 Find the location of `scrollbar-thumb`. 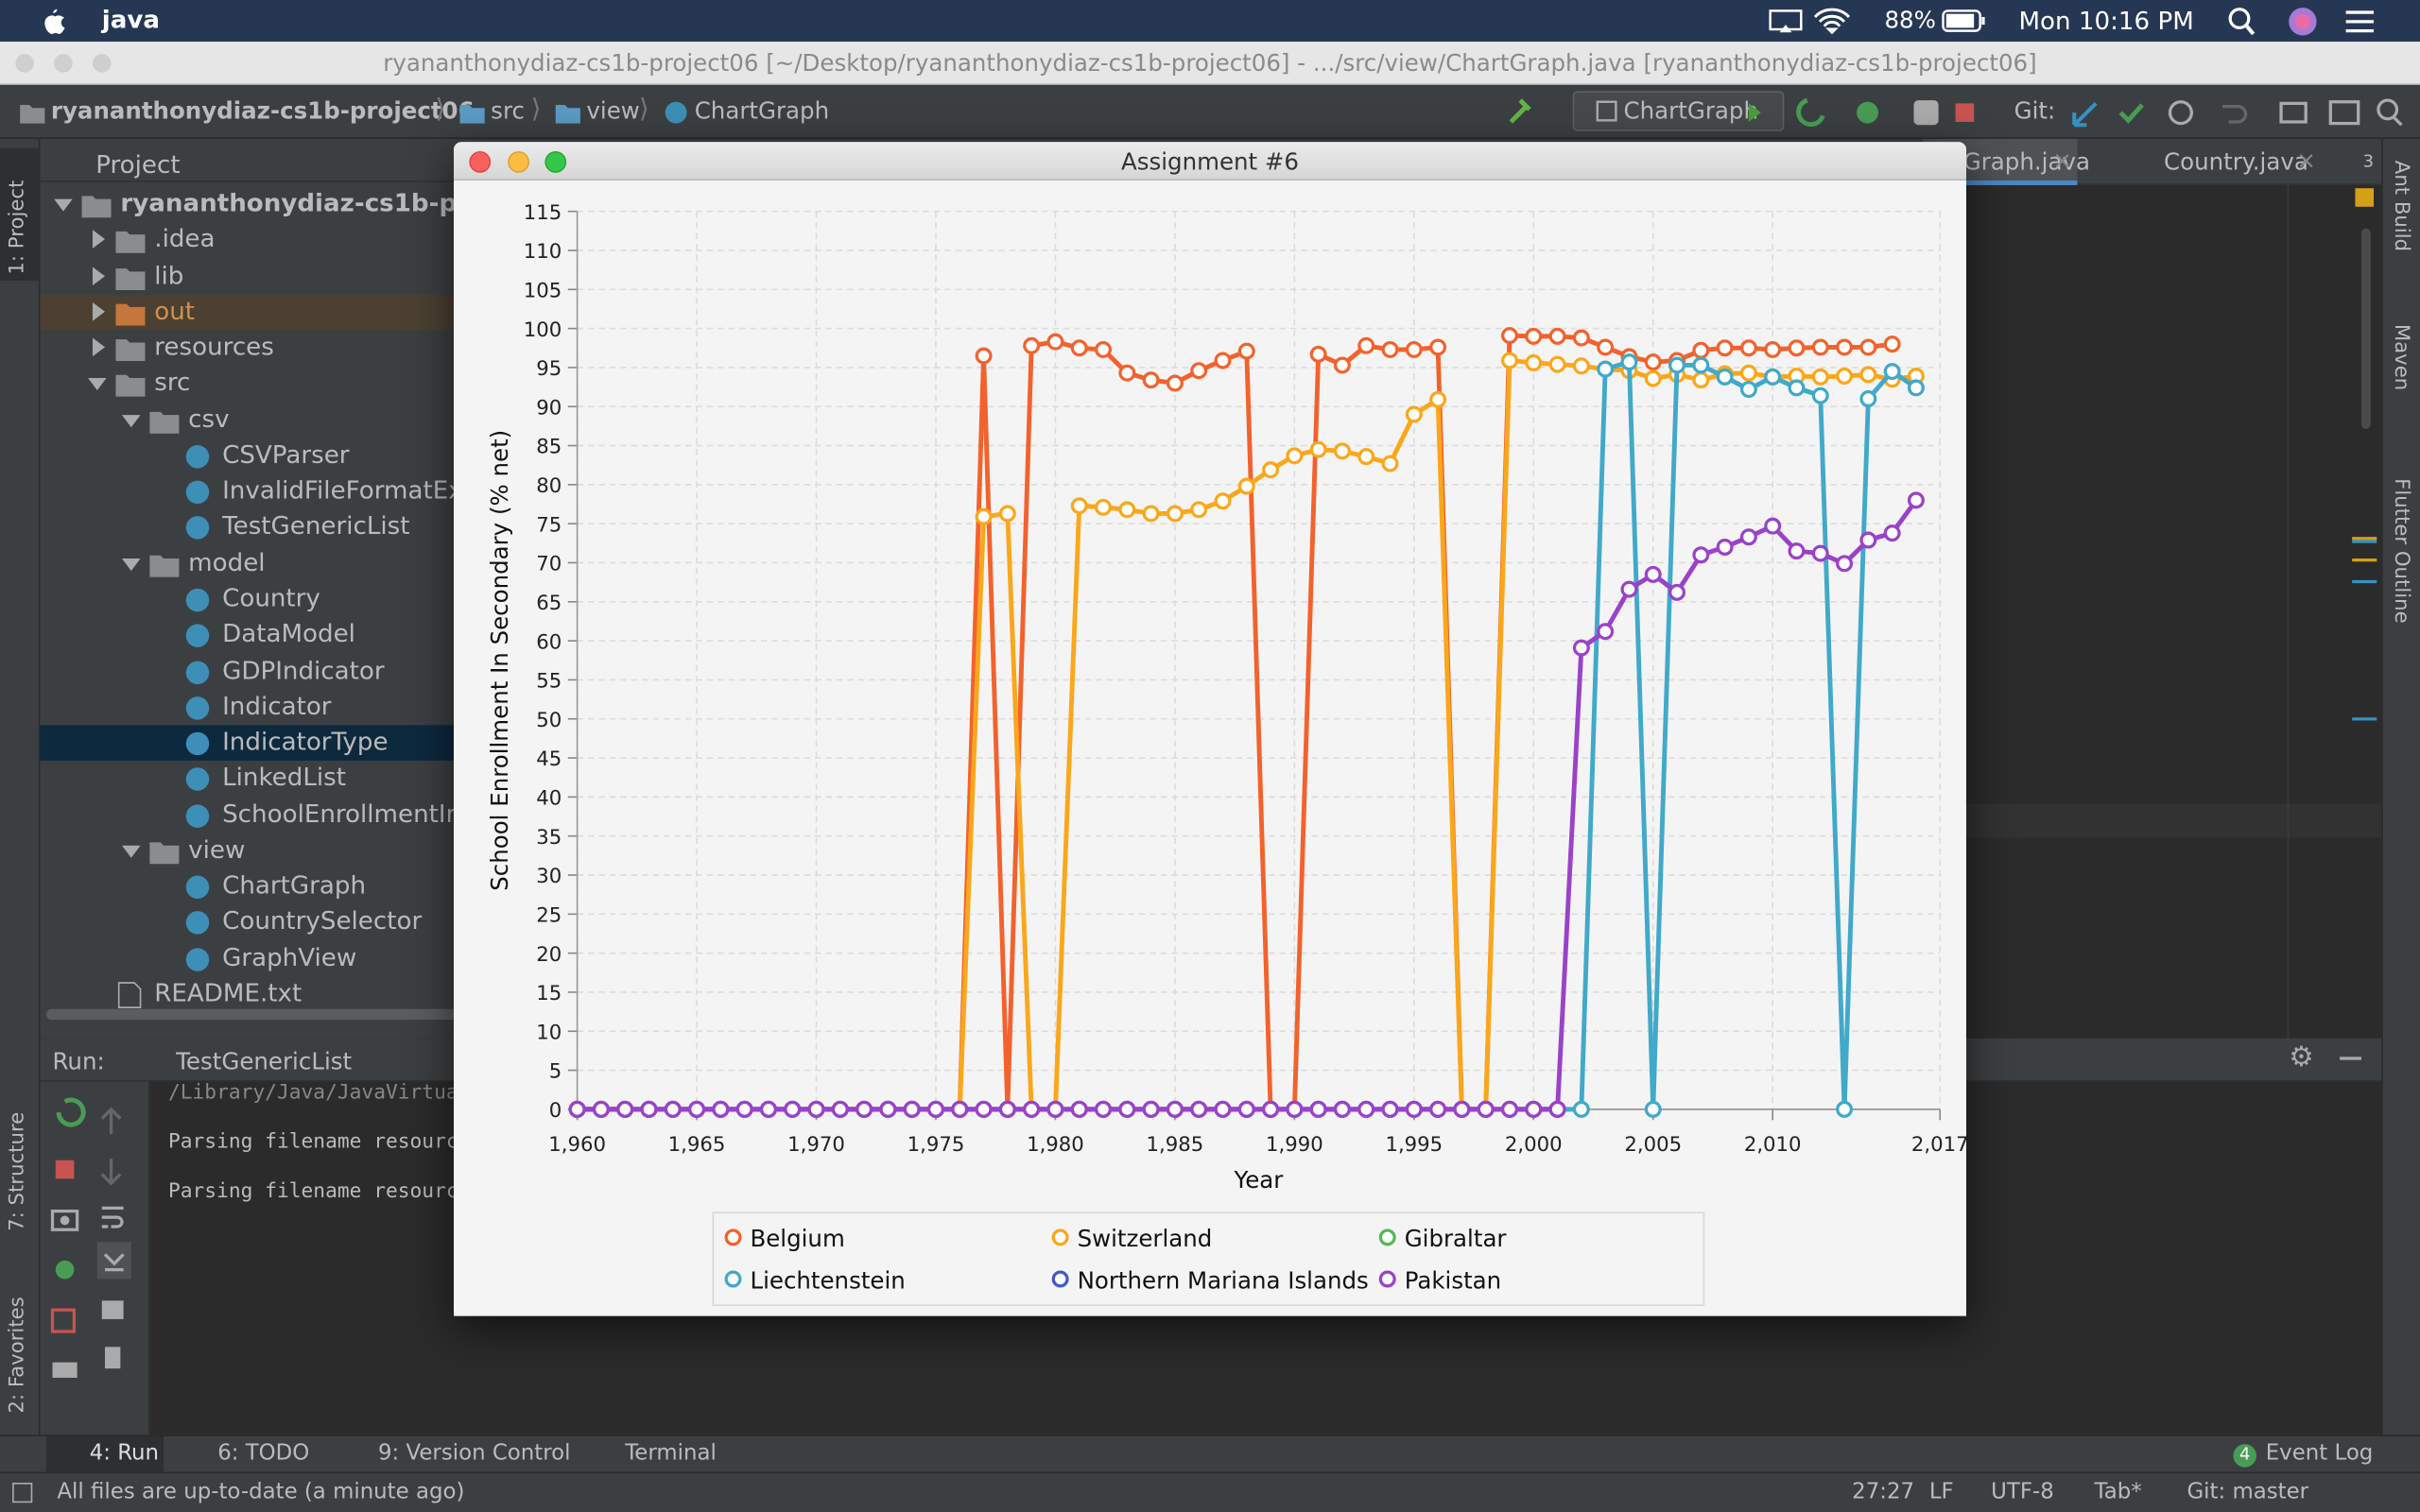

scrollbar-thumb is located at coordinates (270, 1014).